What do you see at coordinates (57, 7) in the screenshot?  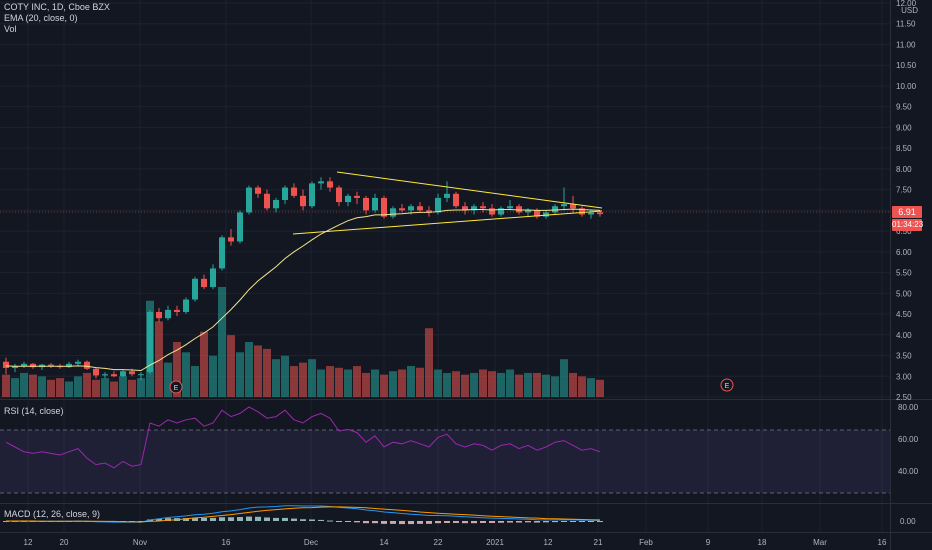 I see `symbol-legend: COTY INC, 1D, Cboe BZX` at bounding box center [57, 7].